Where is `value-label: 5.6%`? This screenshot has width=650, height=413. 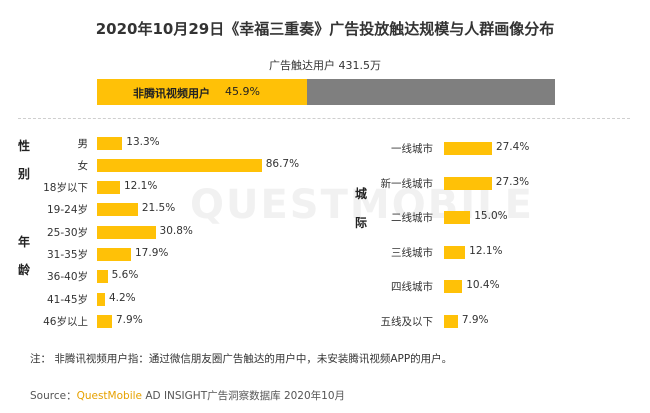
value-label: 5.6% is located at coordinates (125, 275).